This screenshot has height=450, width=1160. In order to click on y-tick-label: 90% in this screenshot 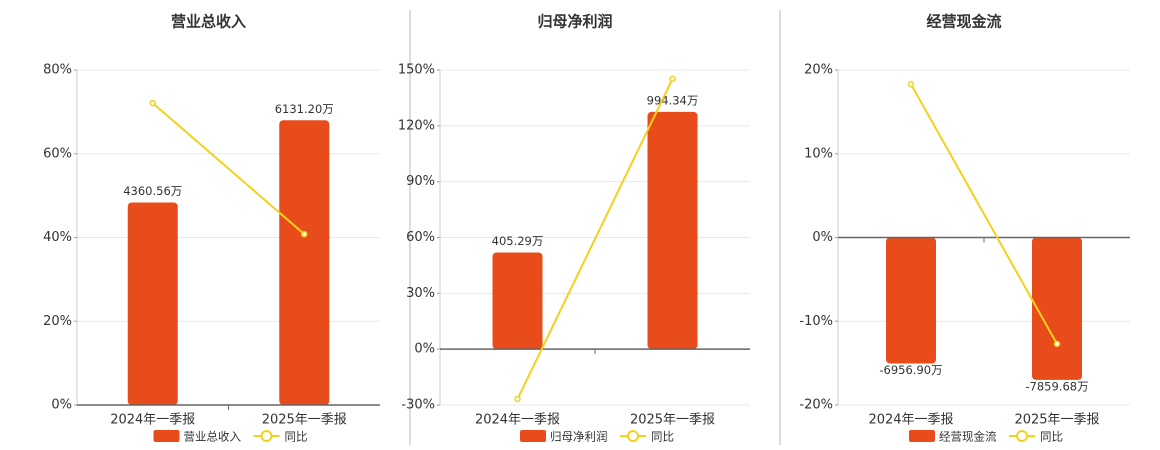, I will do `click(420, 181)`.